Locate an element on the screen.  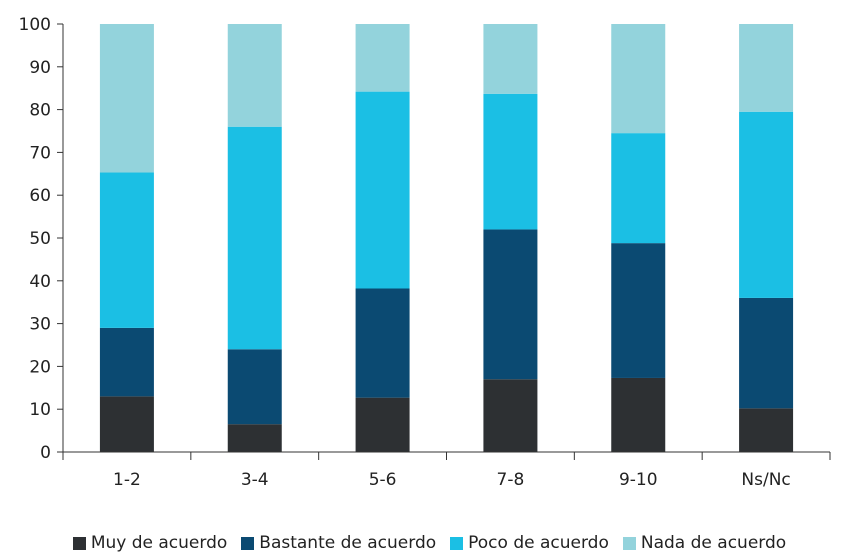
y-tick-label: 50 is located at coordinates (40, 239).